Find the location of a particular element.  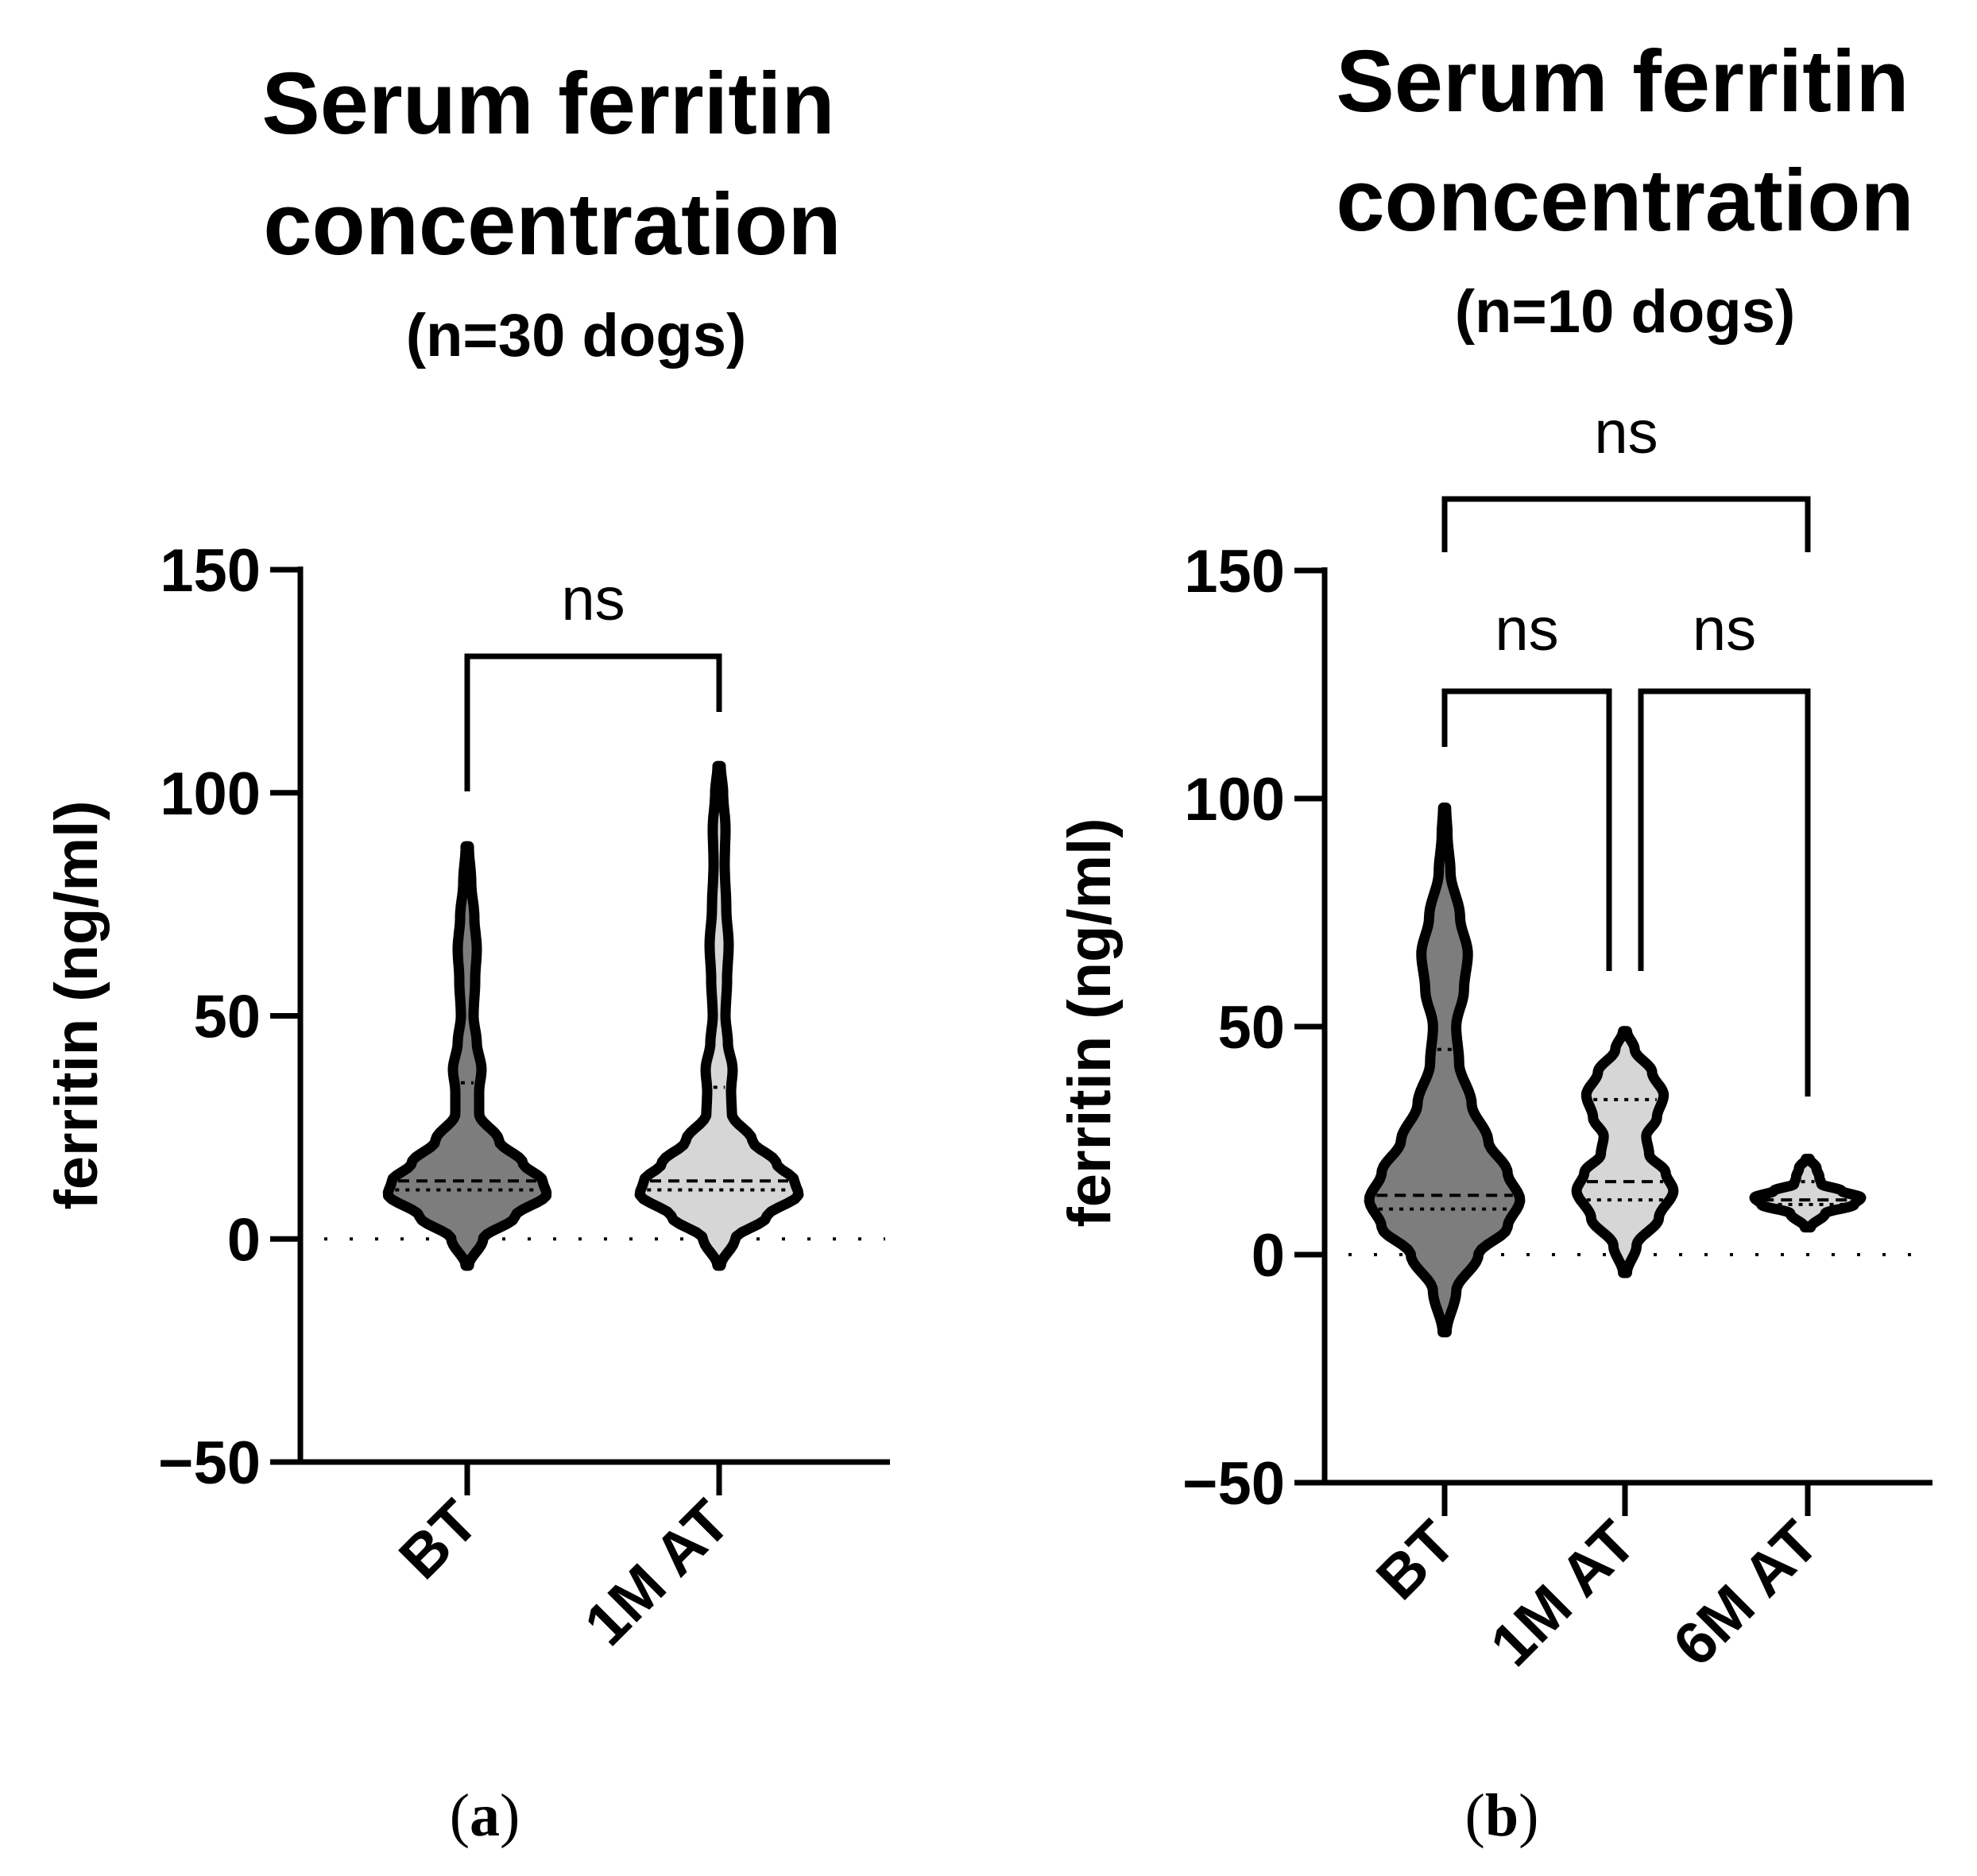

panel-b-y-tick-label: 0 is located at coordinates (1268, 1256).